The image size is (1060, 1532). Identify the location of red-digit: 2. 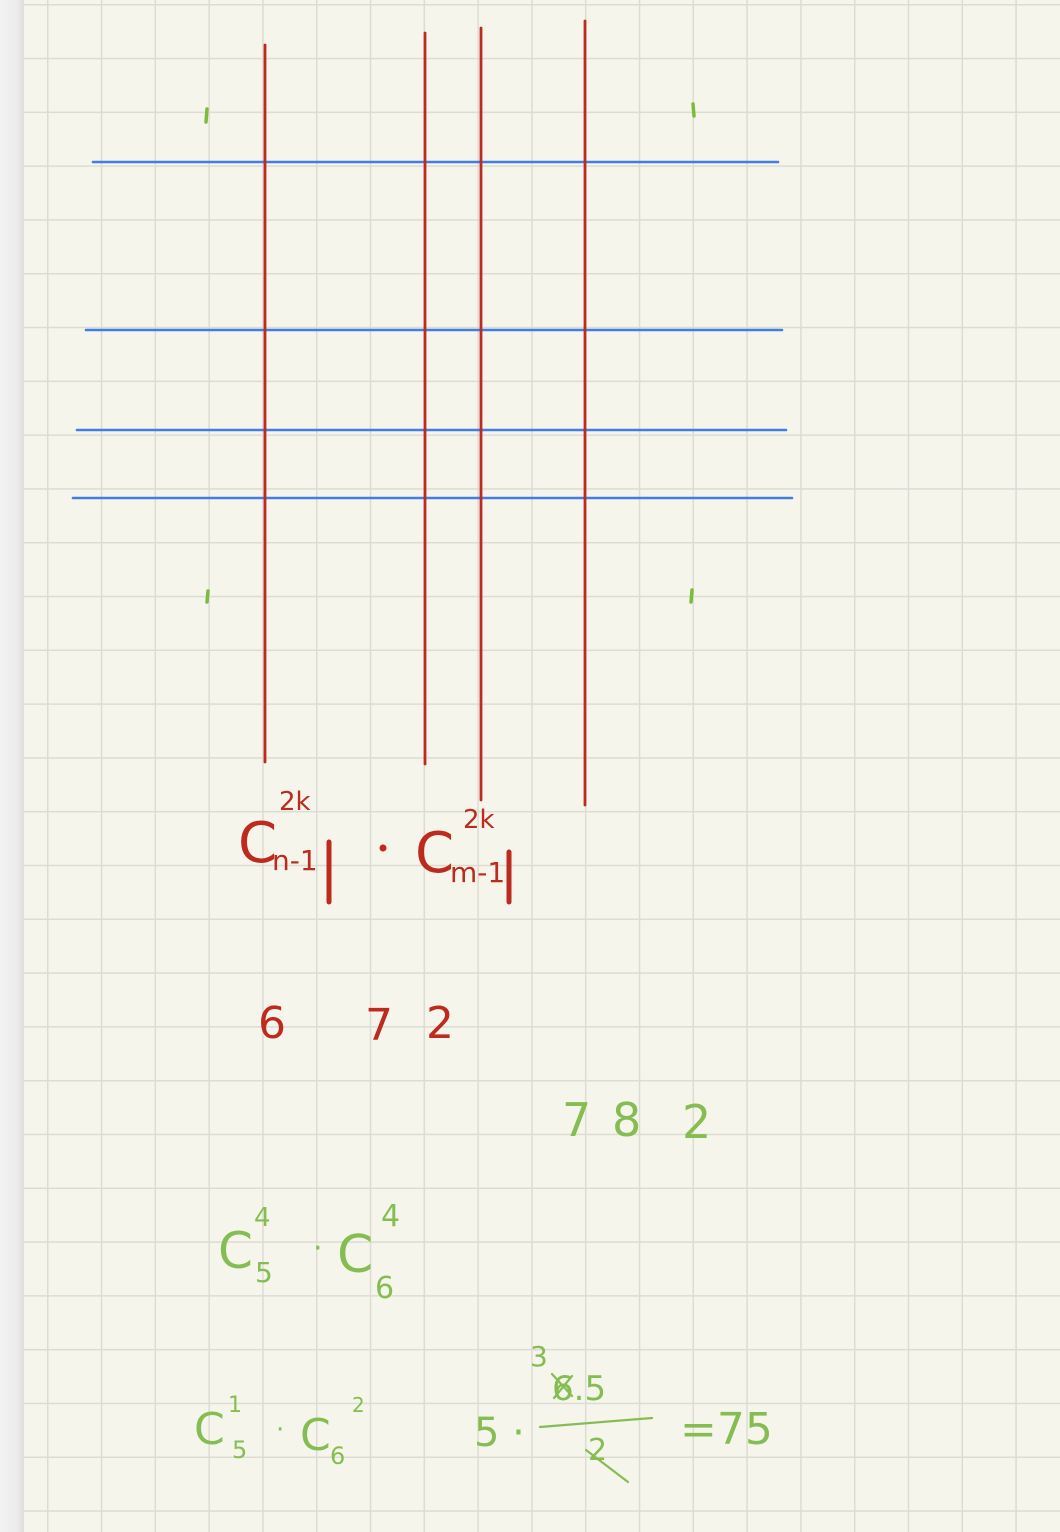
(440, 1023).